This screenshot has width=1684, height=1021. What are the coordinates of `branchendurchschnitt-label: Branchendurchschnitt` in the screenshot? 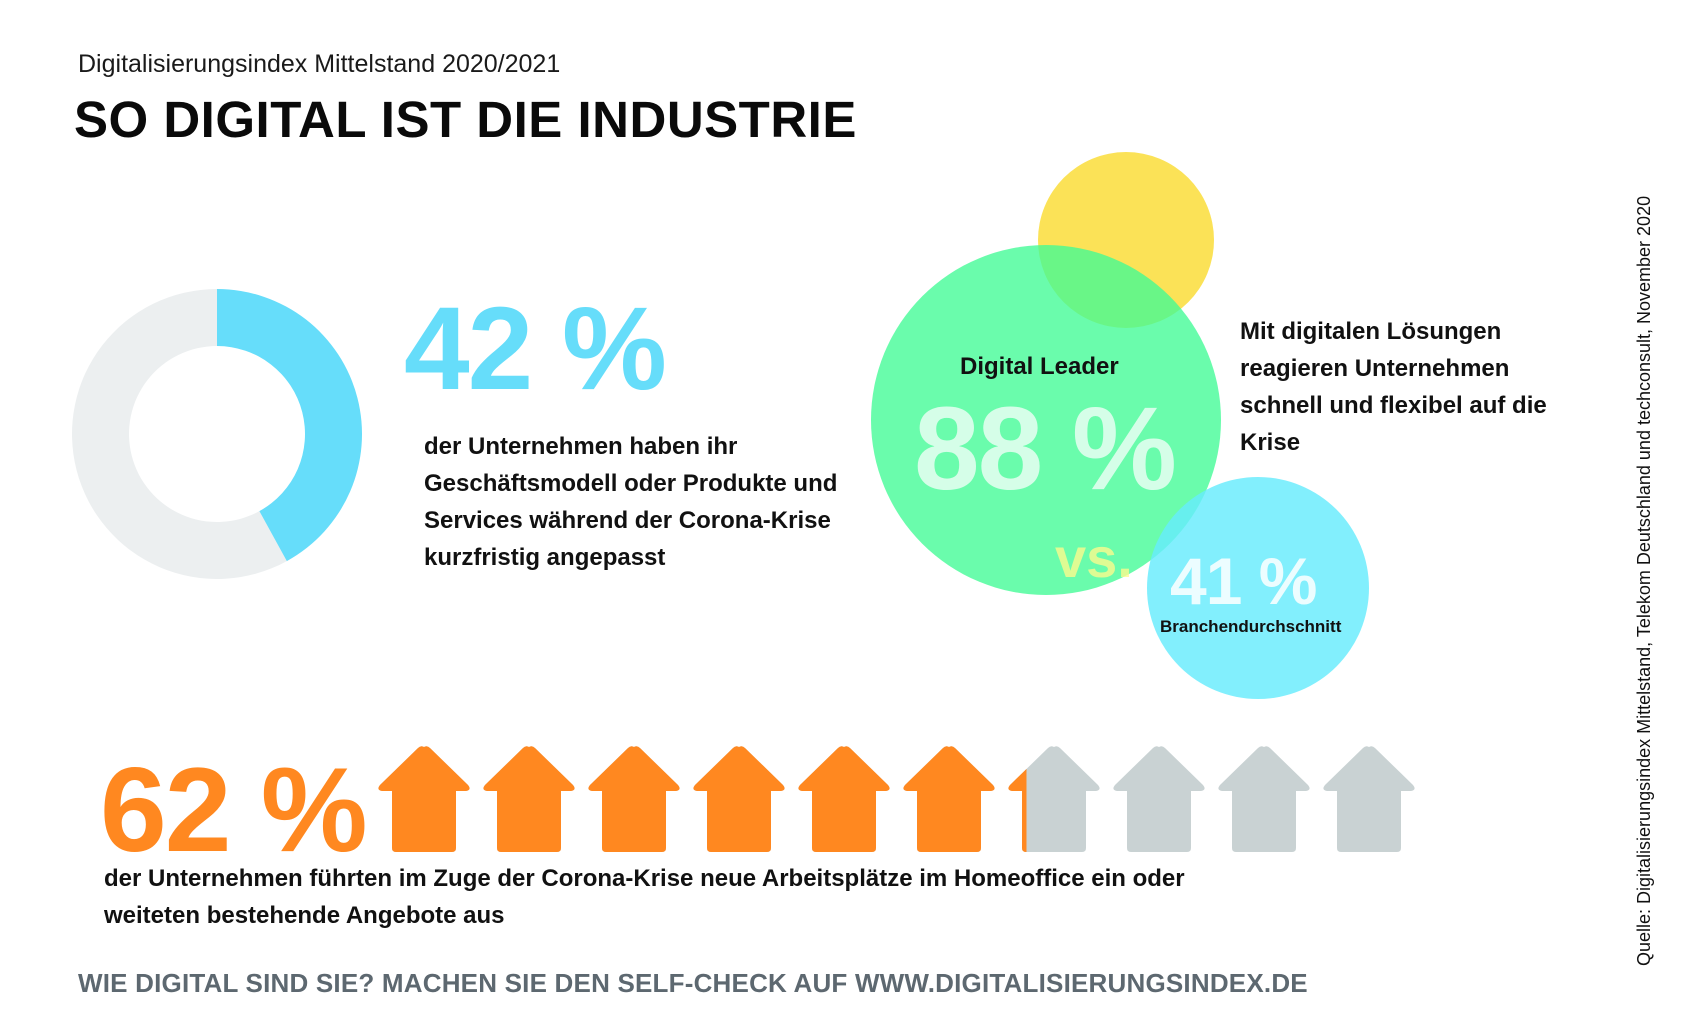 It's located at (1251, 626).